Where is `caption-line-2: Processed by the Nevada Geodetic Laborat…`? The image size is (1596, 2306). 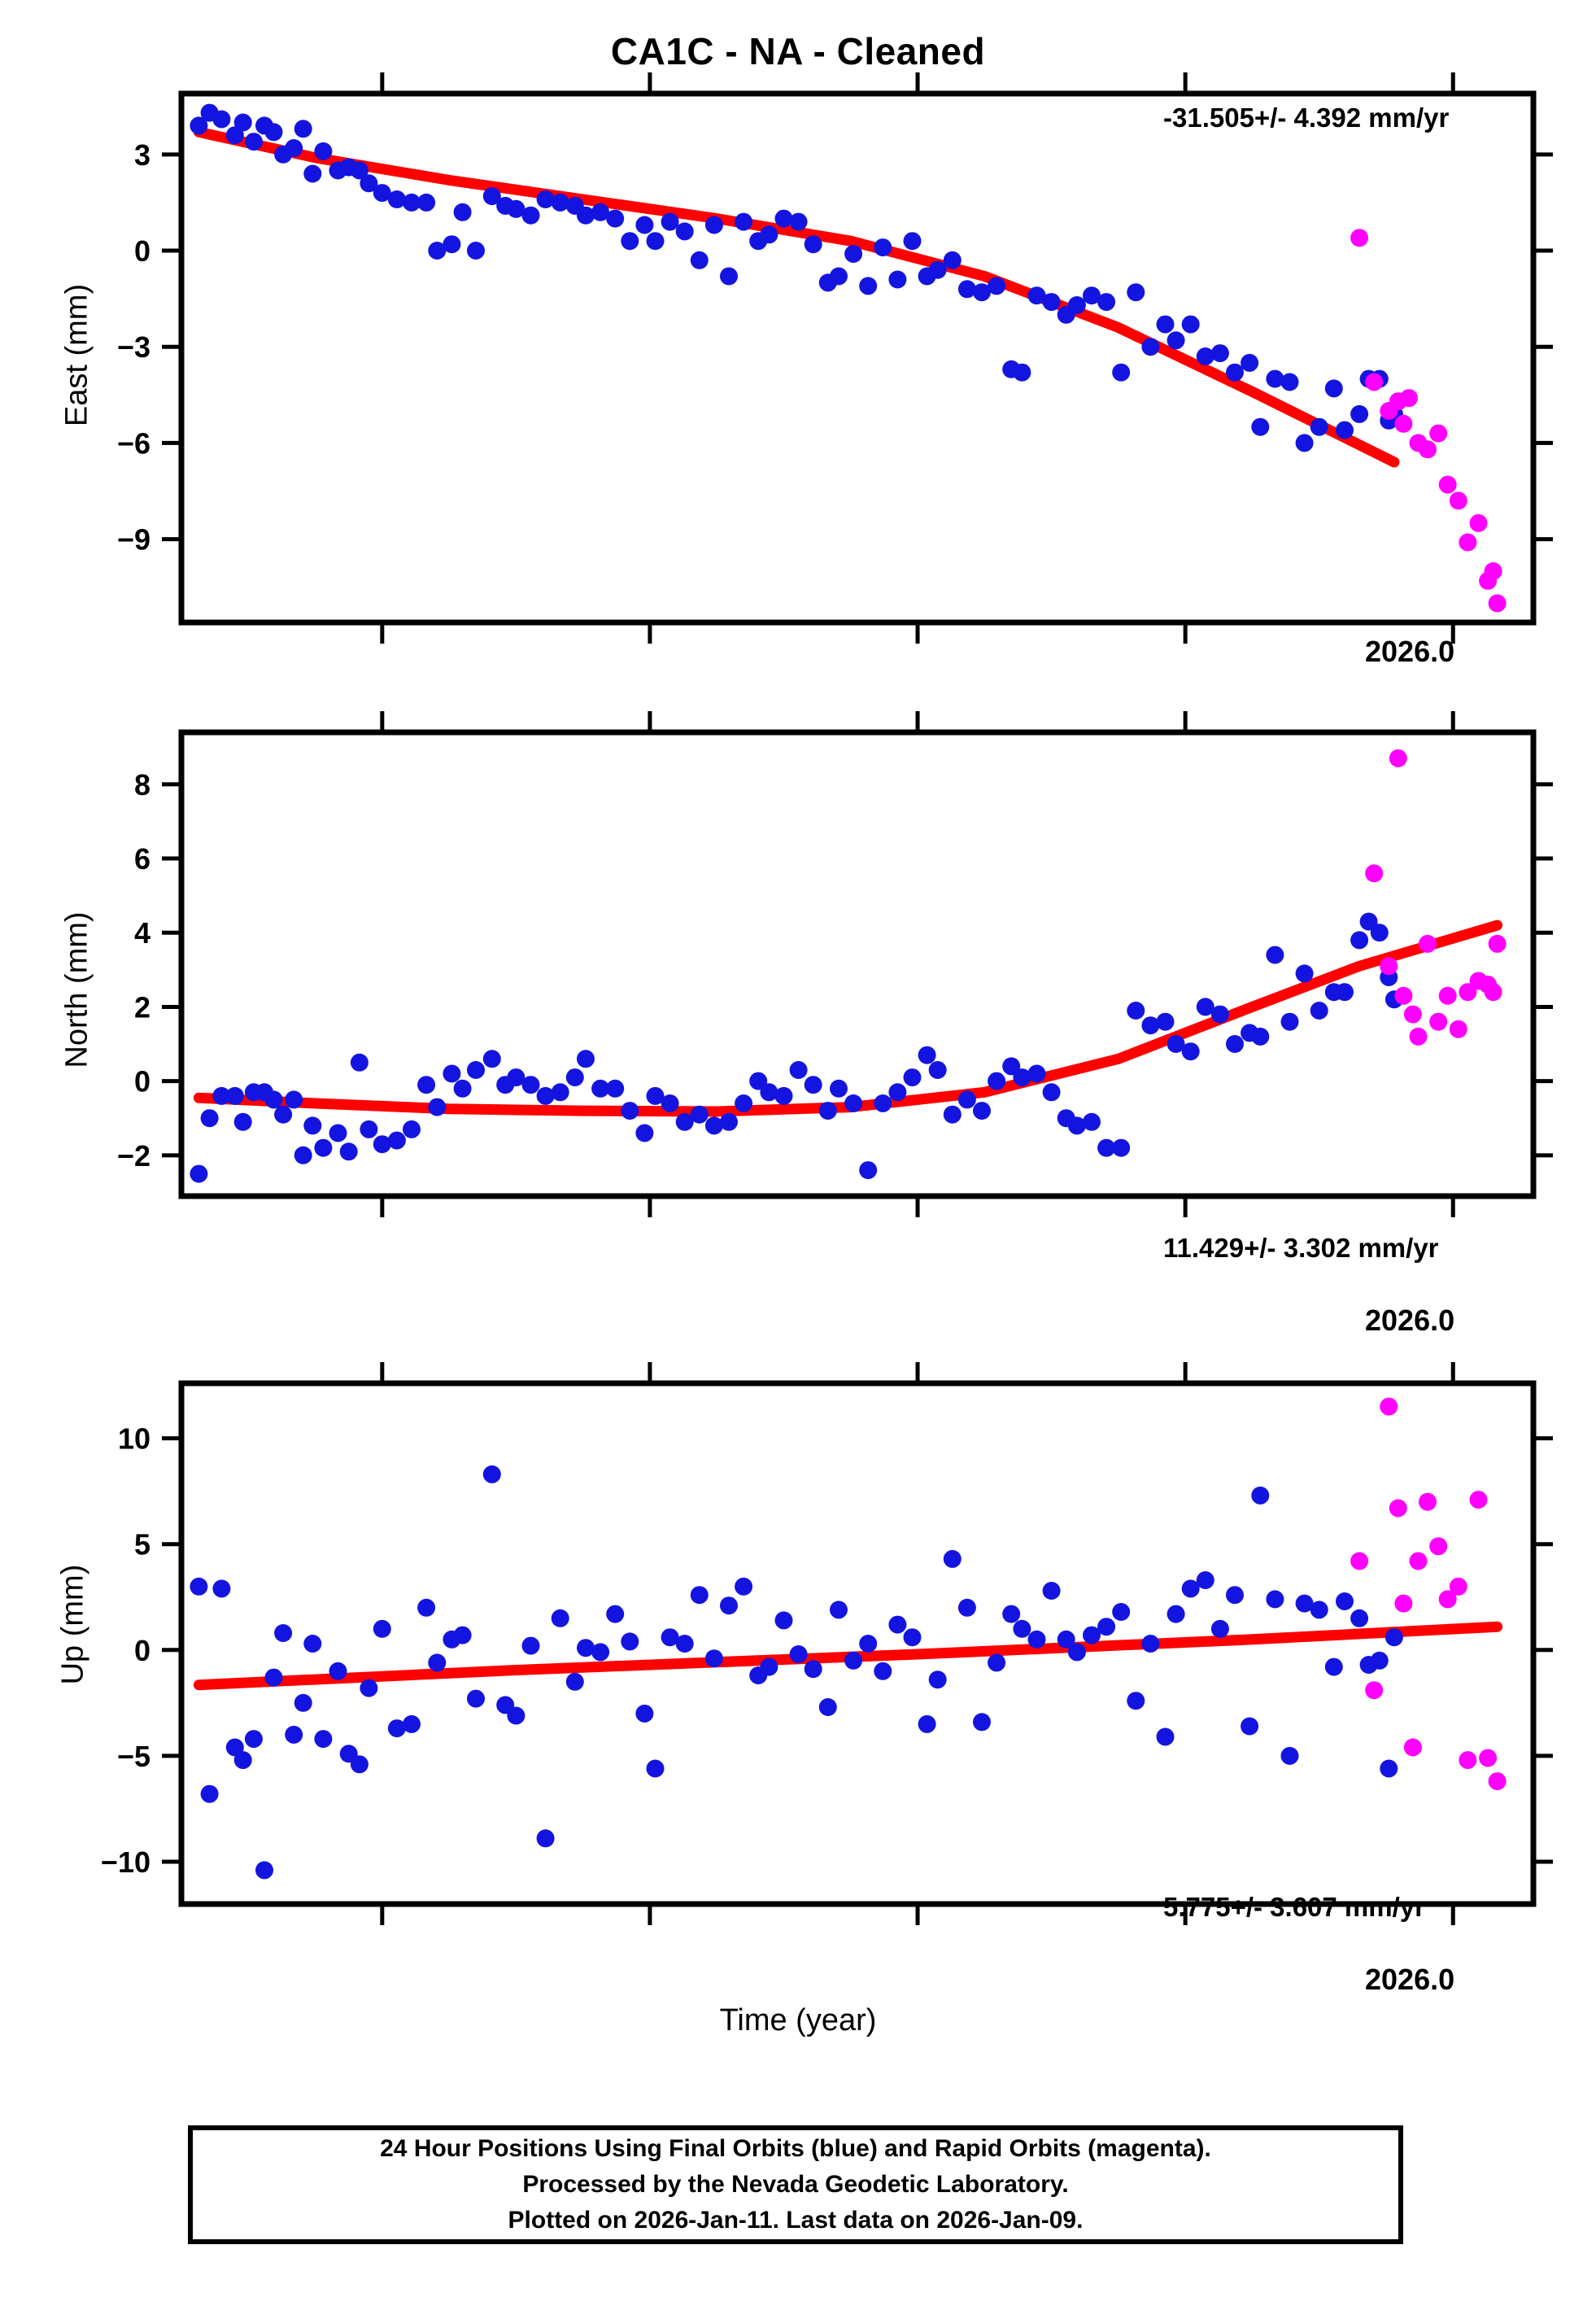 caption-line-2: Processed by the Nevada Geodetic Laborat… is located at coordinates (795, 2184).